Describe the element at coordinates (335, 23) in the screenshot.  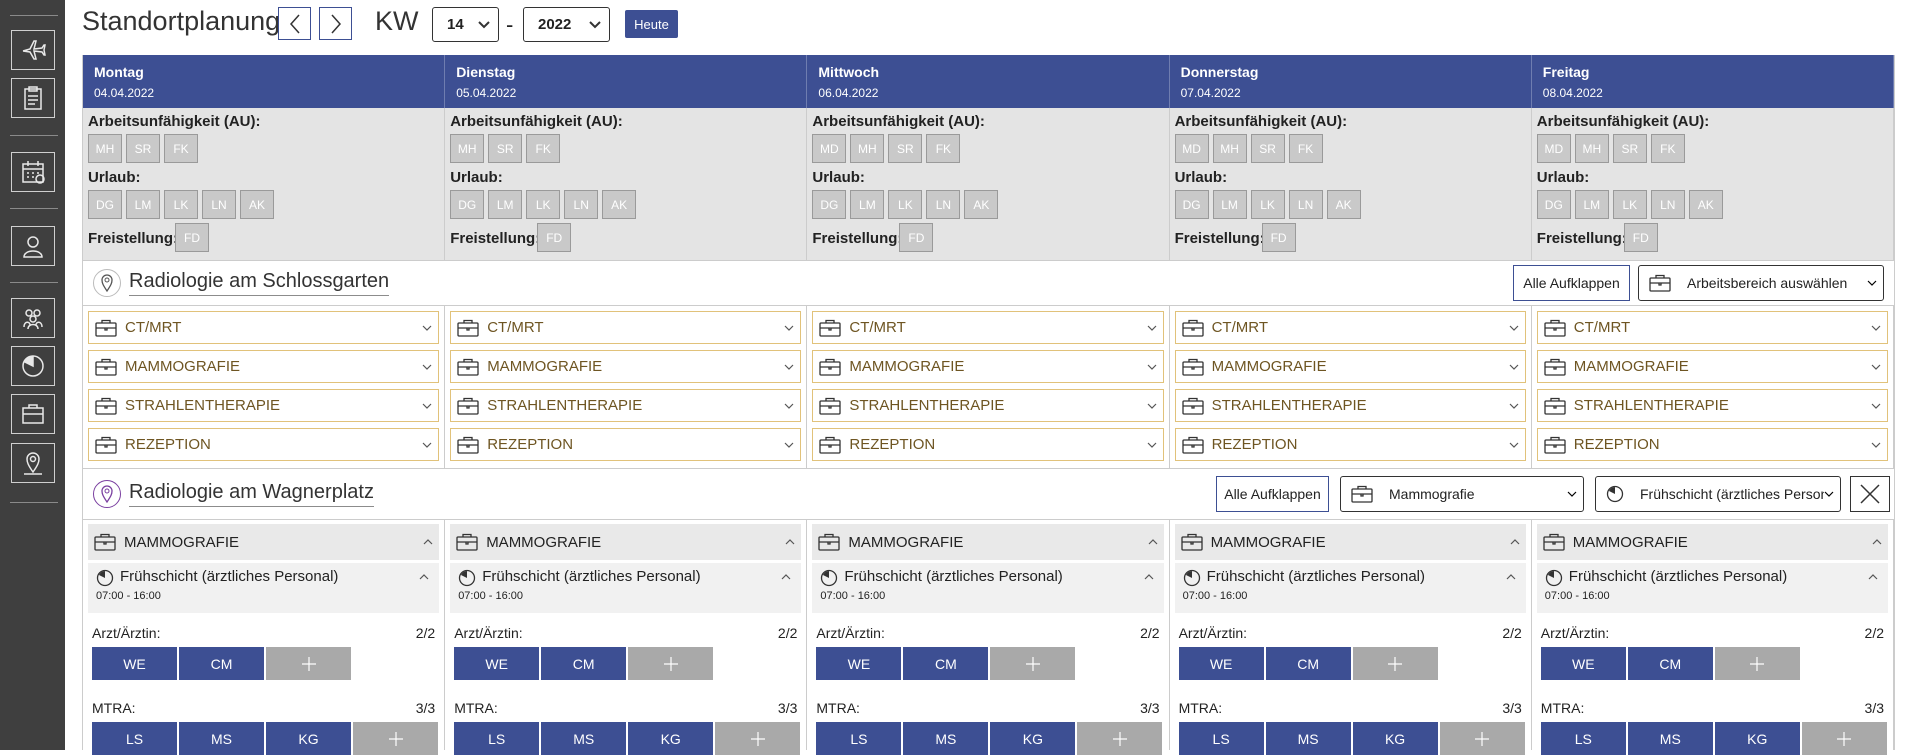
I see `next-week-button` at that location.